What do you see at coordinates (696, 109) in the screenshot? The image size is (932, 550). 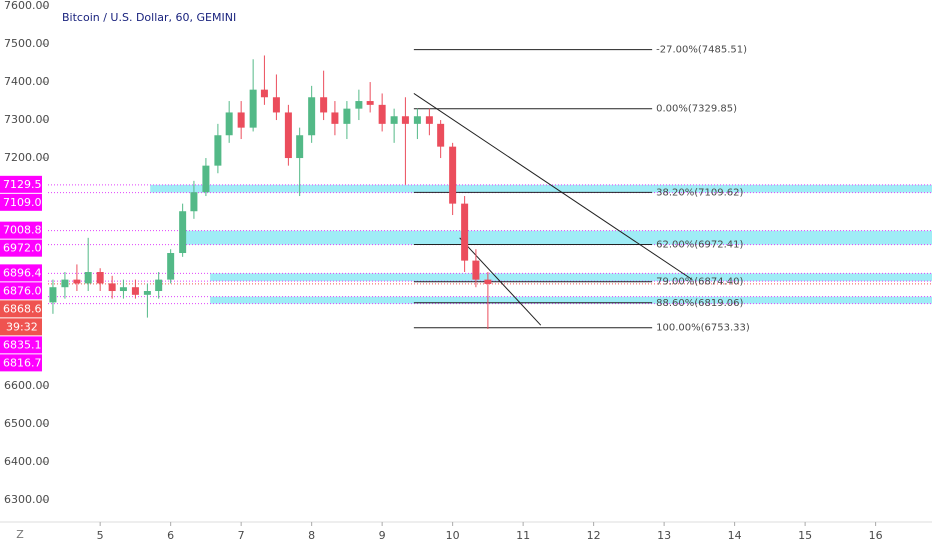 I see `fib-label: 0.00%(7329.85)` at bounding box center [696, 109].